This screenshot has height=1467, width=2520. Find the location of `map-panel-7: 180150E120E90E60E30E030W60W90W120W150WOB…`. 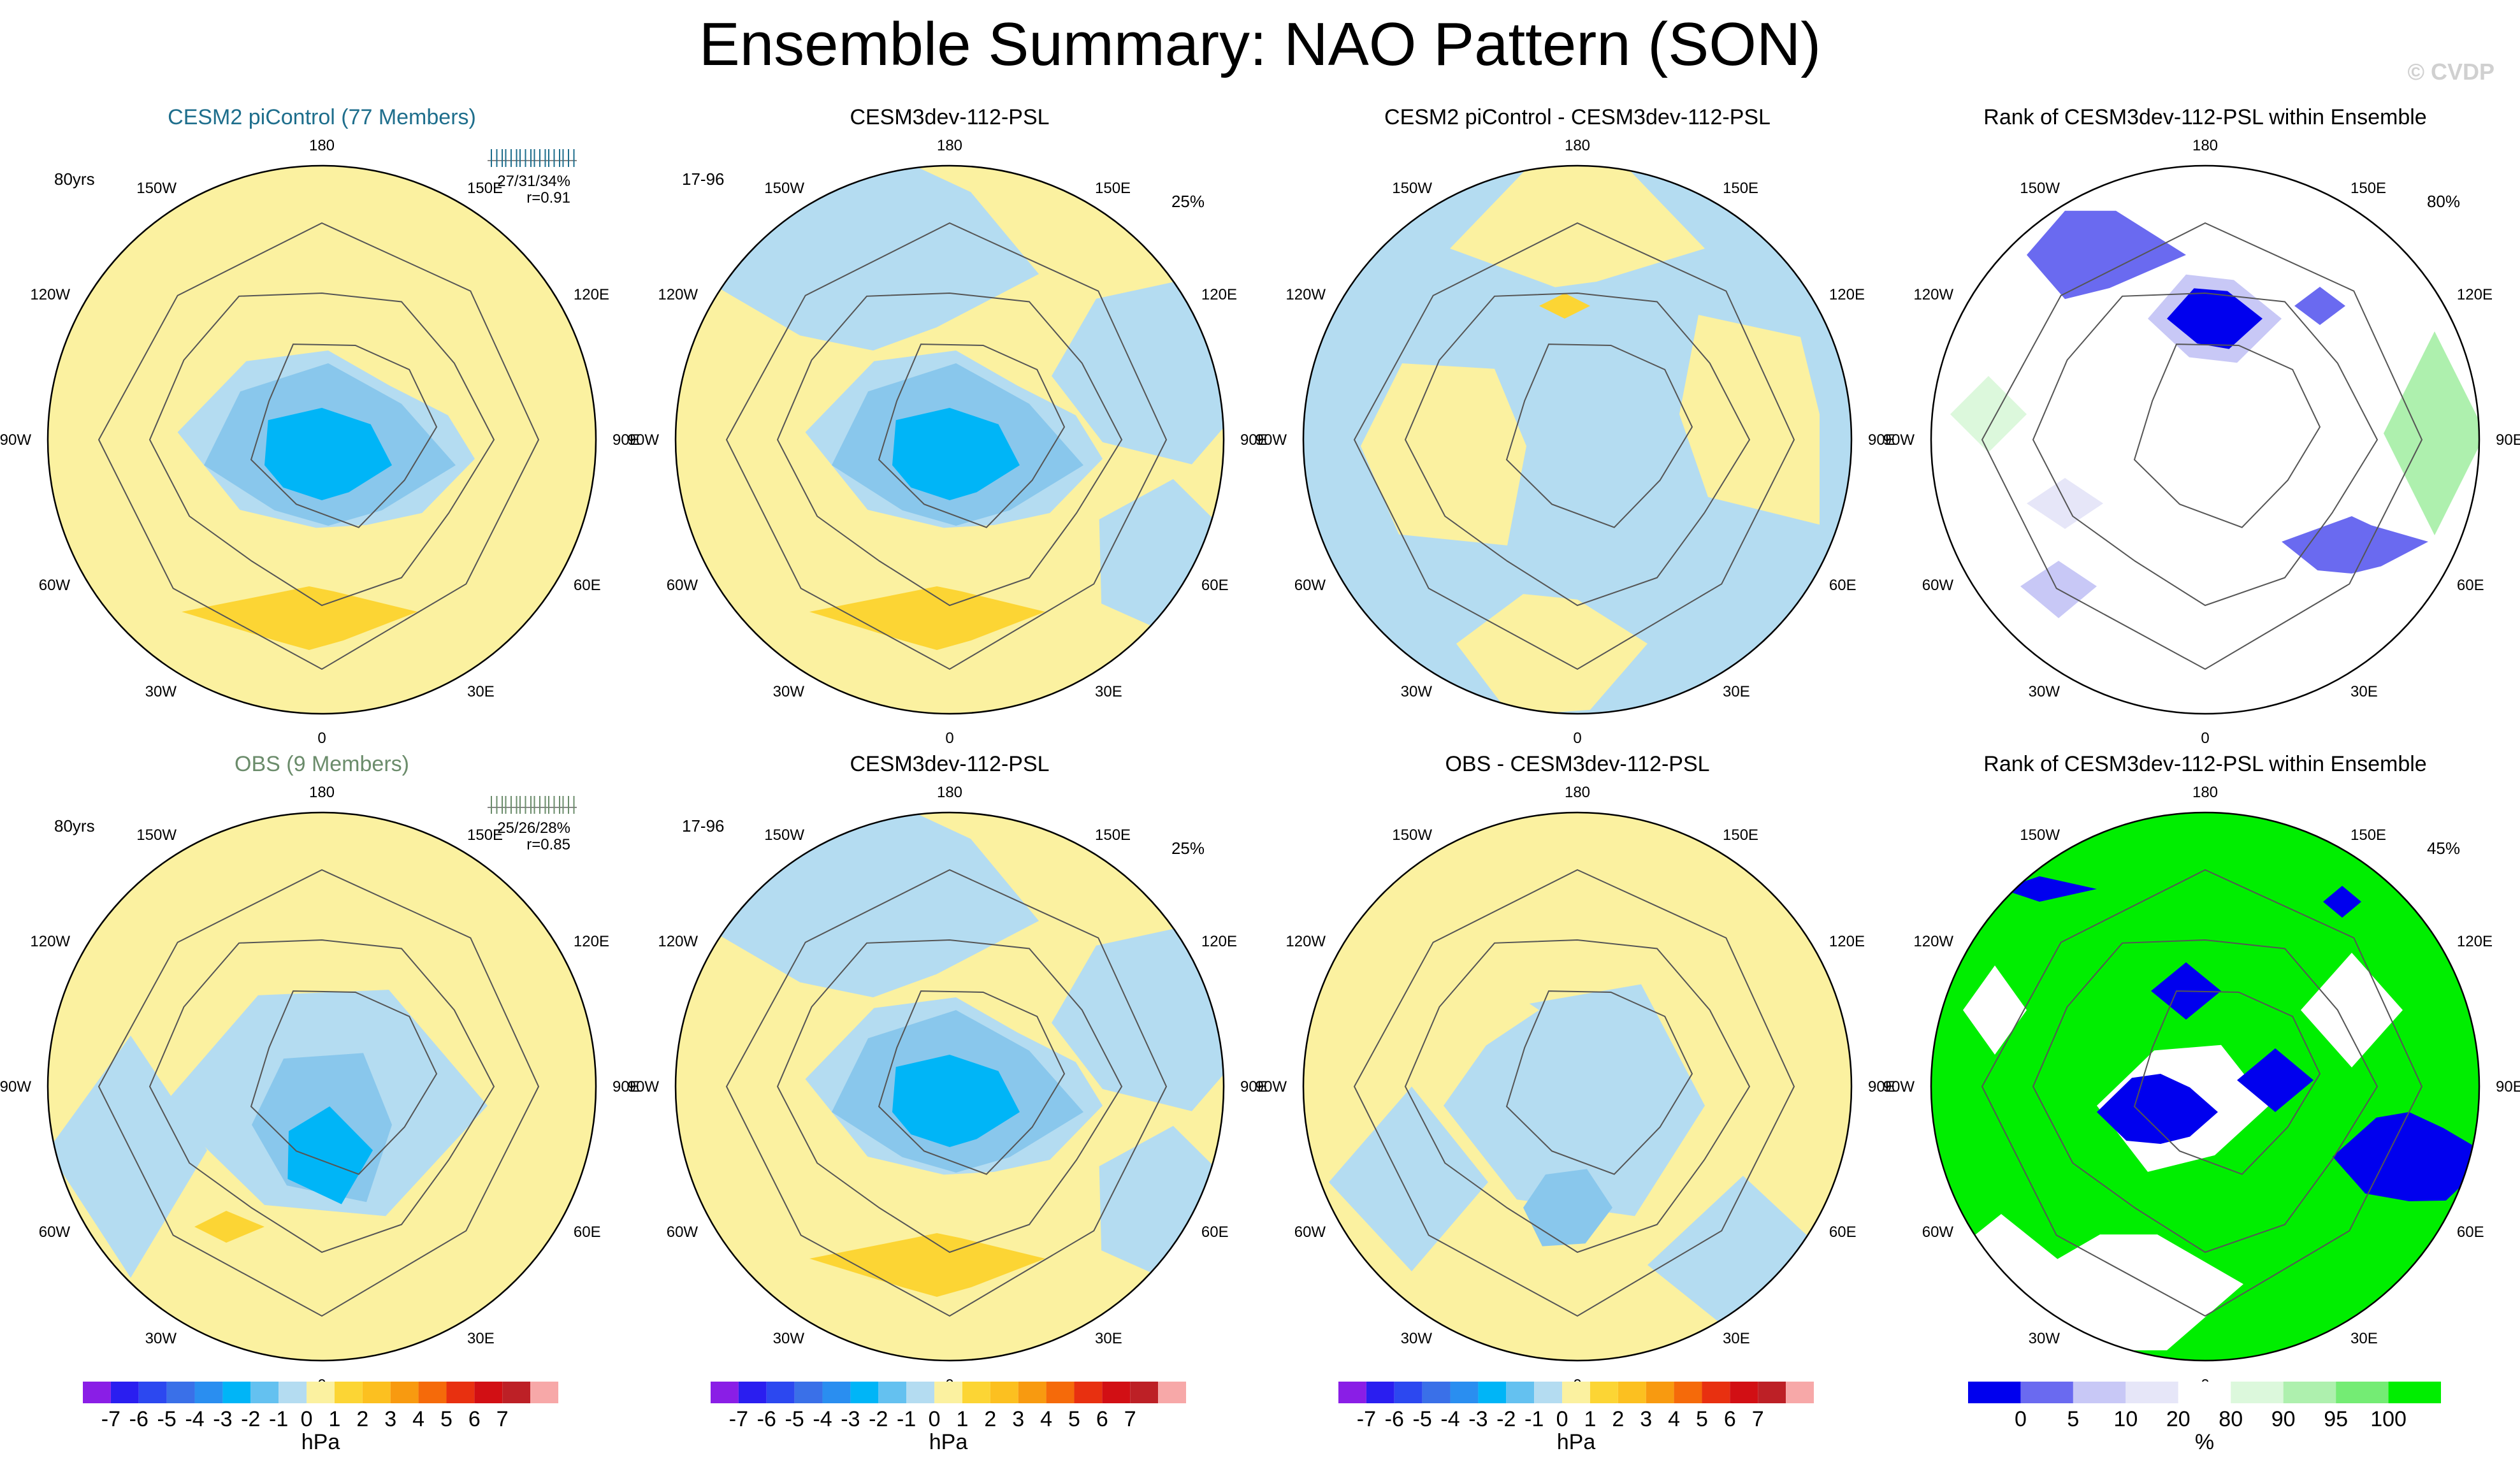

map-panel-7: 180150E120E90E60E30E030W60W90W120W150WOB… is located at coordinates (1575, 1073).